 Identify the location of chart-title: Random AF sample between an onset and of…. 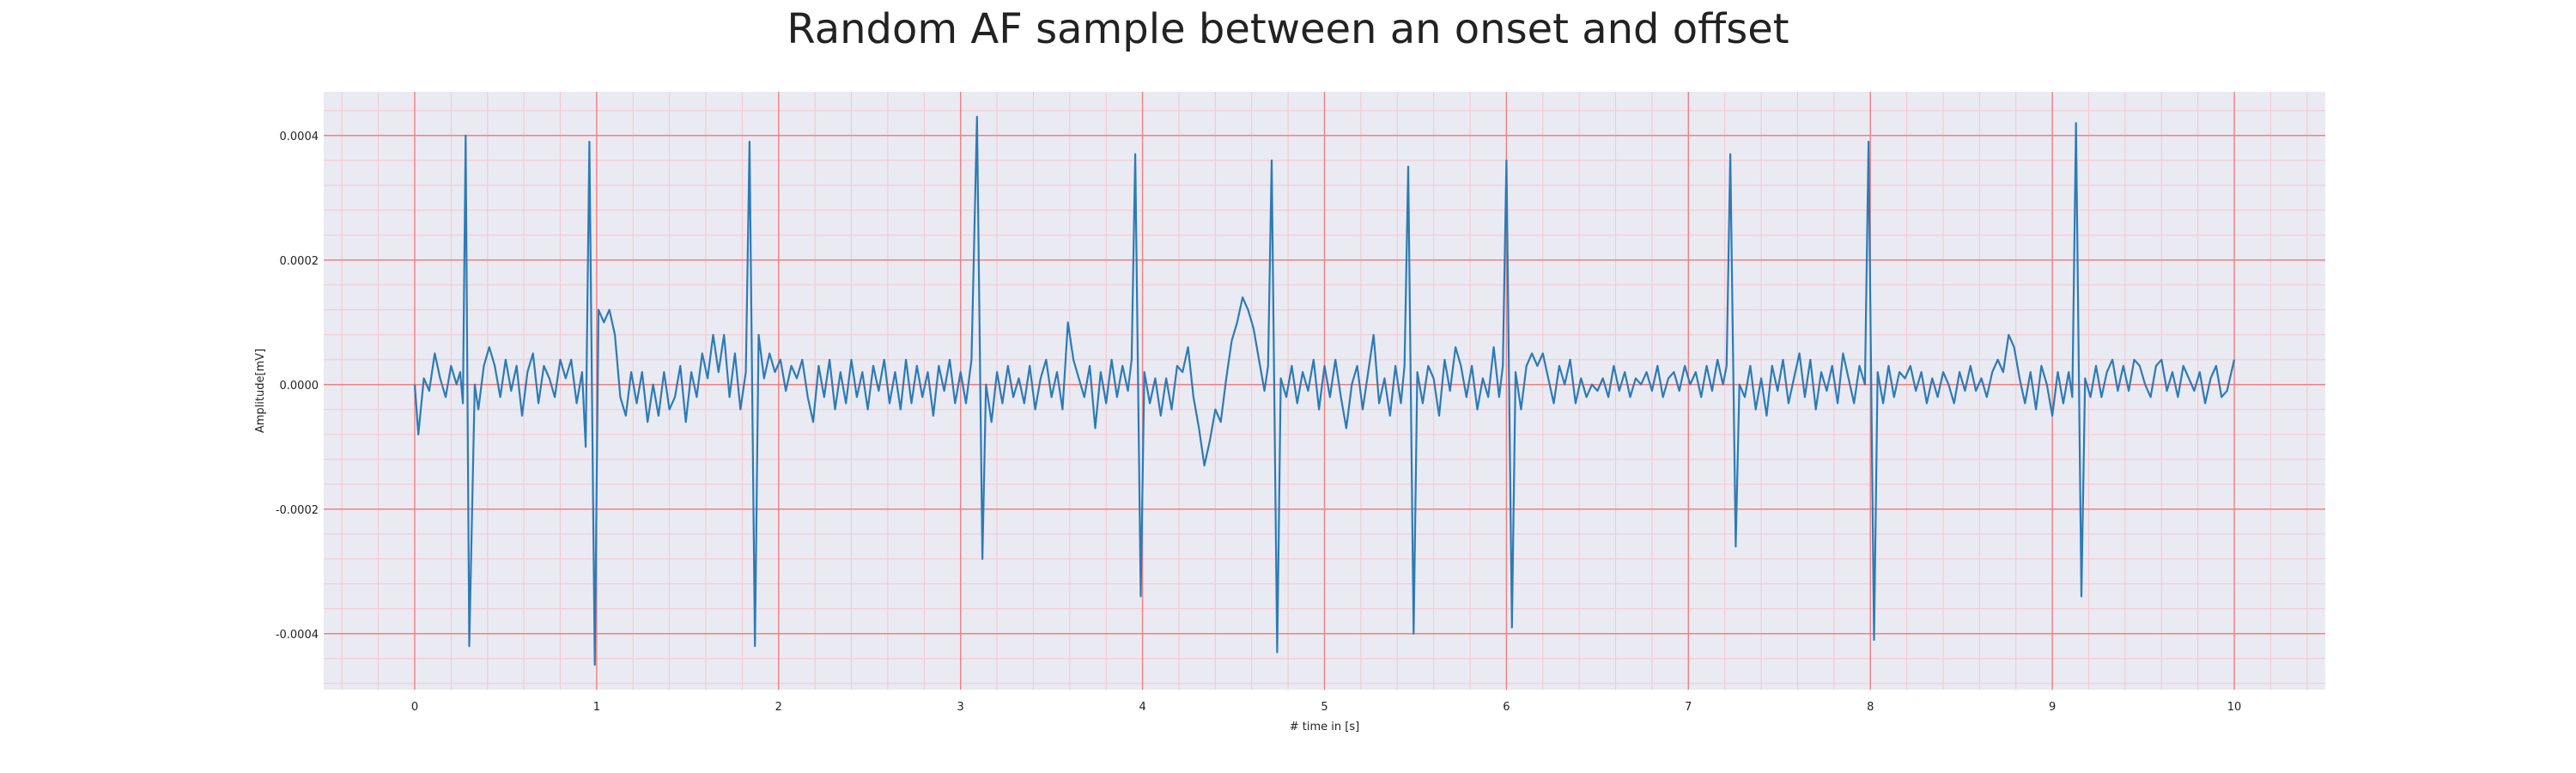
(1288, 29).